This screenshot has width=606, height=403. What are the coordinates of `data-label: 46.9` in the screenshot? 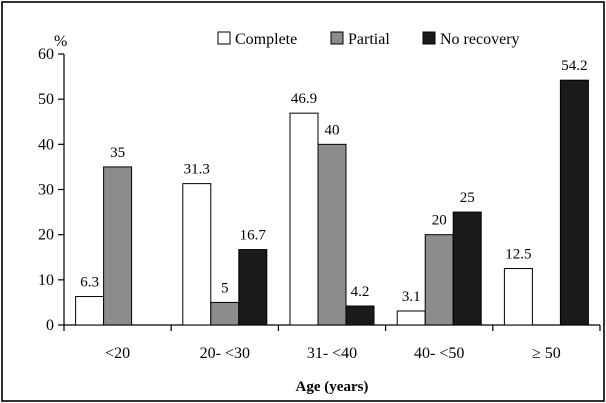 It's located at (304, 99).